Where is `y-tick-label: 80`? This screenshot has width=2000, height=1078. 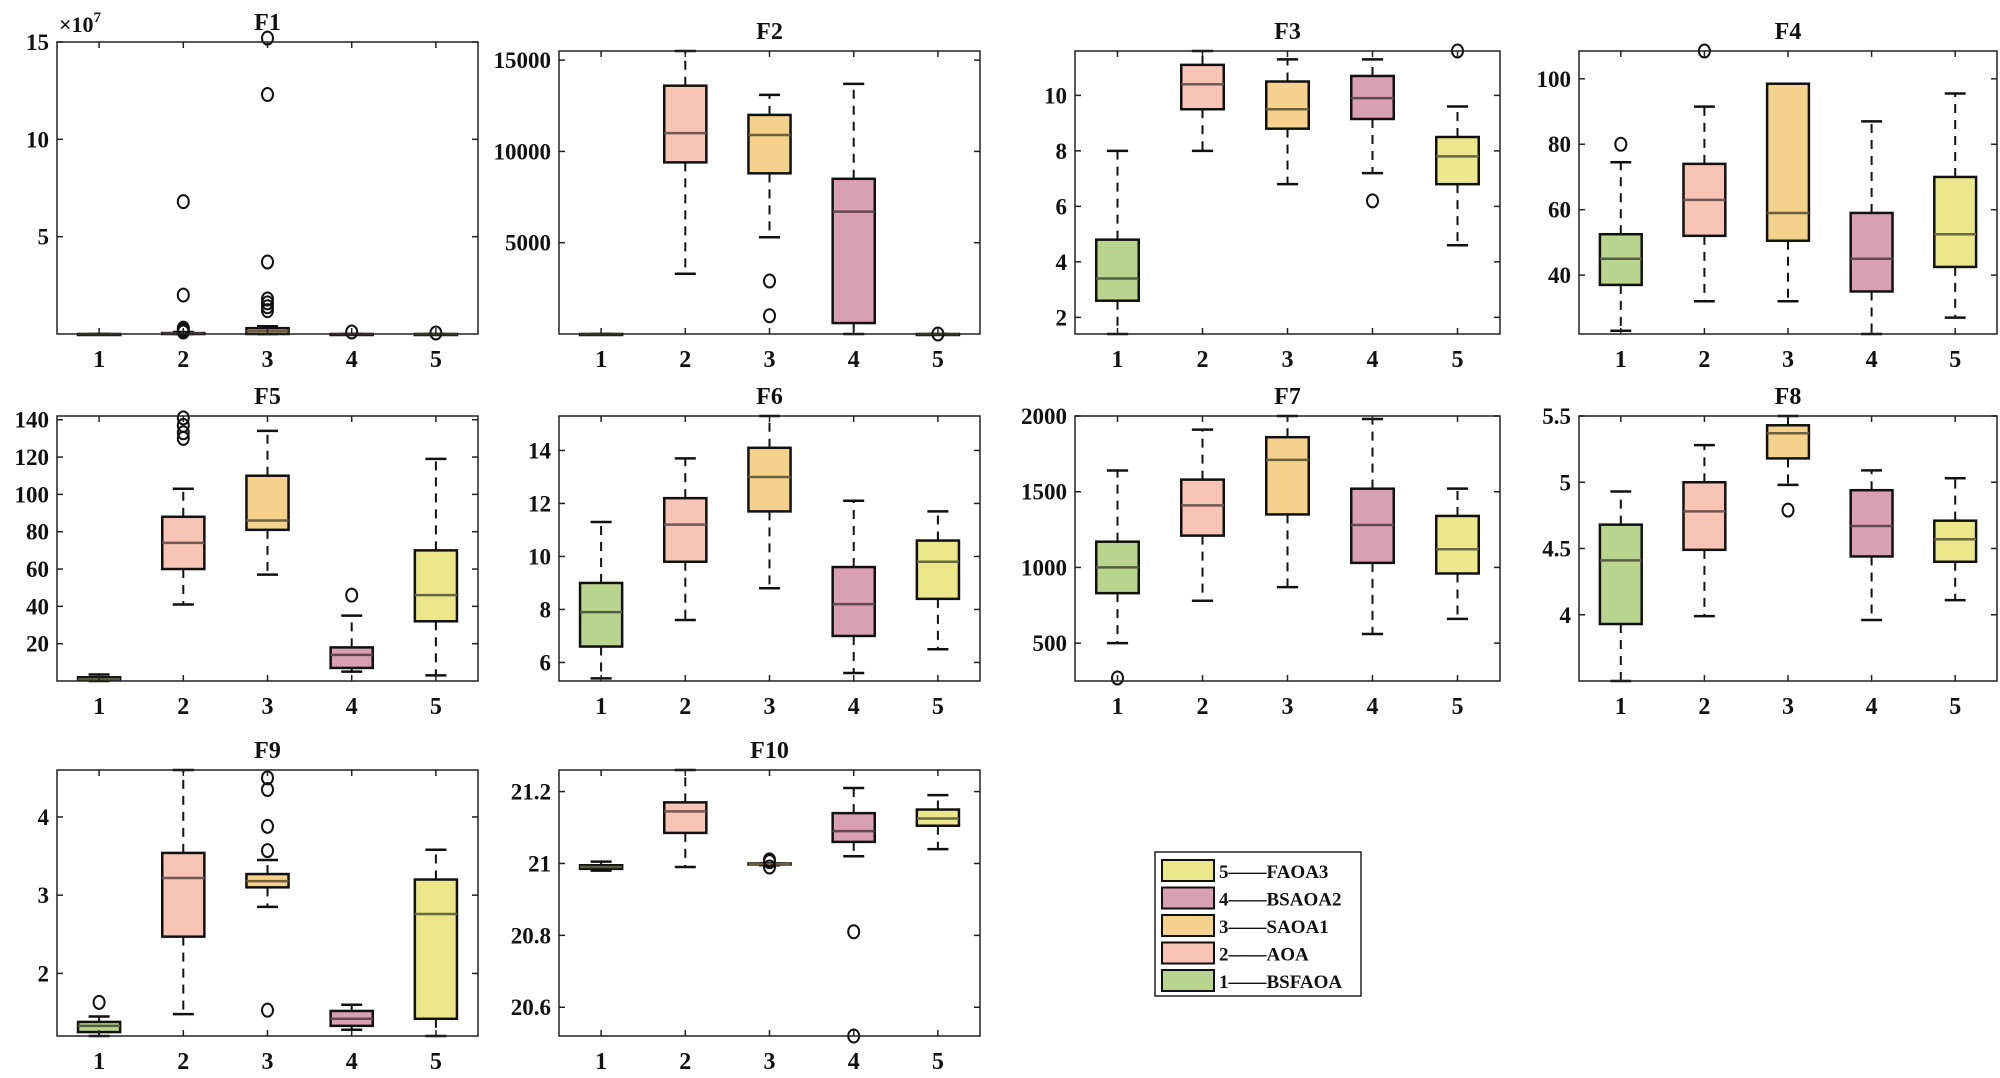
y-tick-label: 80 is located at coordinates (37, 532).